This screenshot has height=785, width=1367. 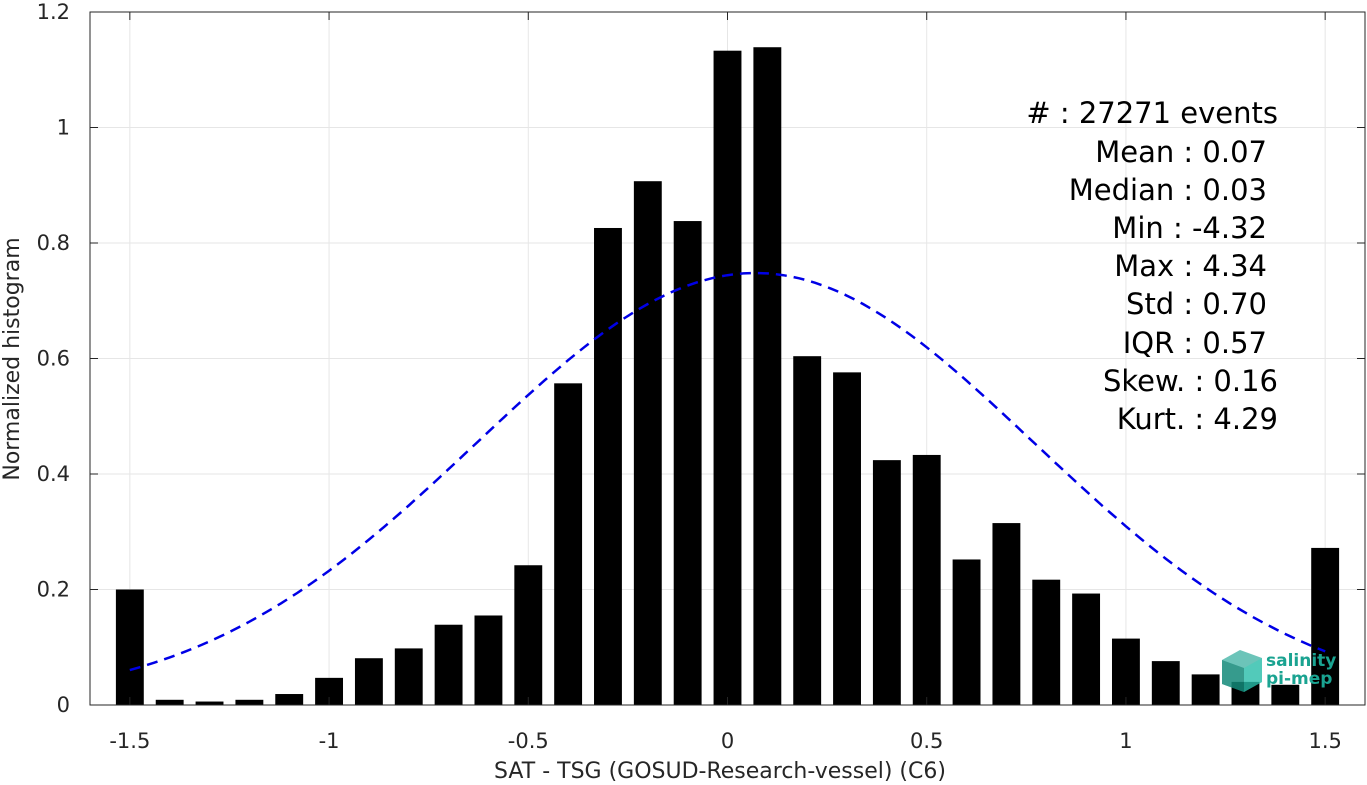 I want to click on y-tick-label: 0.6, so click(x=53, y=359).